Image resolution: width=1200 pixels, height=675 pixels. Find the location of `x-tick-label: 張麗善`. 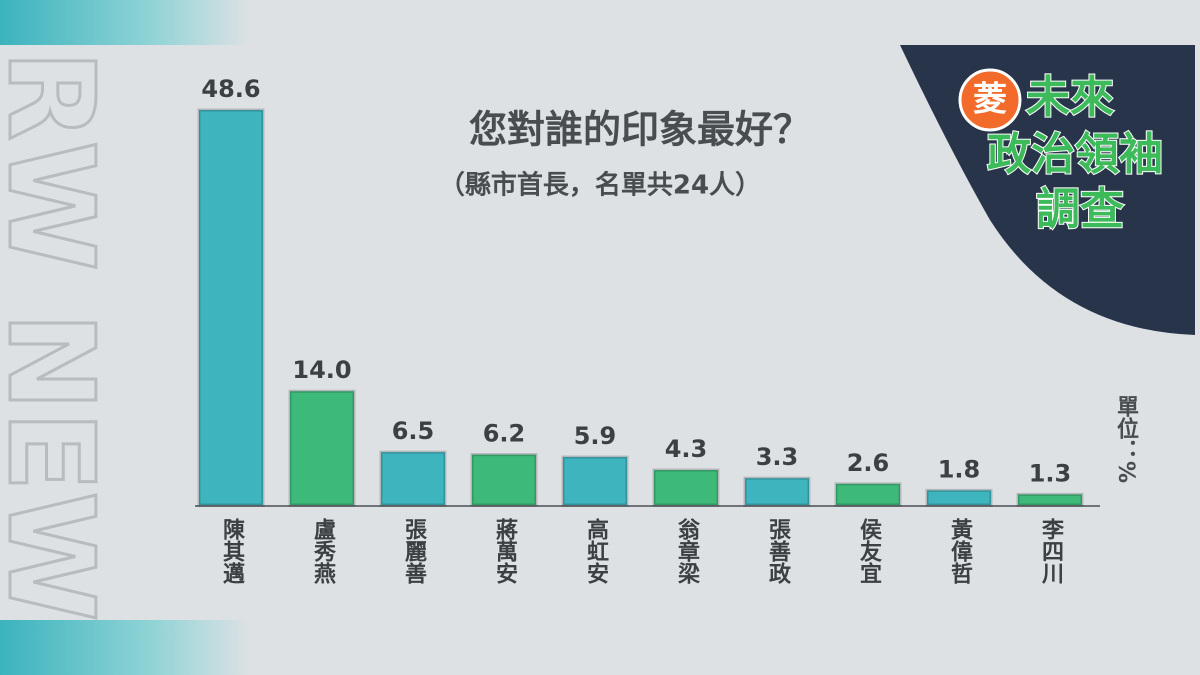

x-tick-label: 張麗善 is located at coordinates (414, 551).